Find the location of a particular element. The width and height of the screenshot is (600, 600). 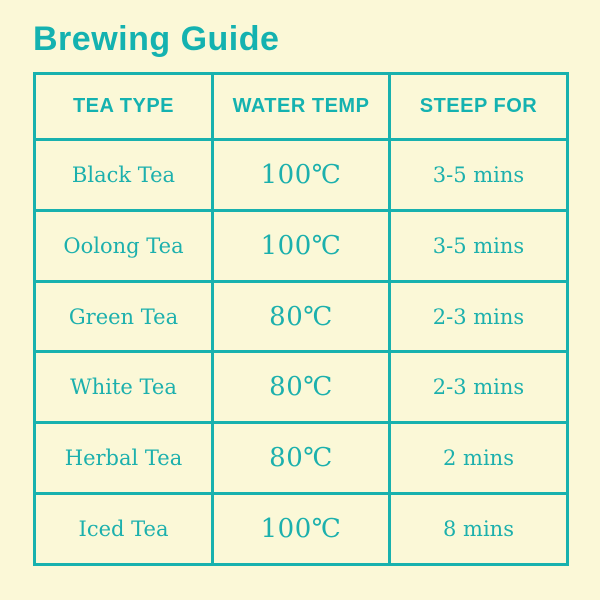

cell-tea-type: Black Tea is located at coordinates (123, 175).